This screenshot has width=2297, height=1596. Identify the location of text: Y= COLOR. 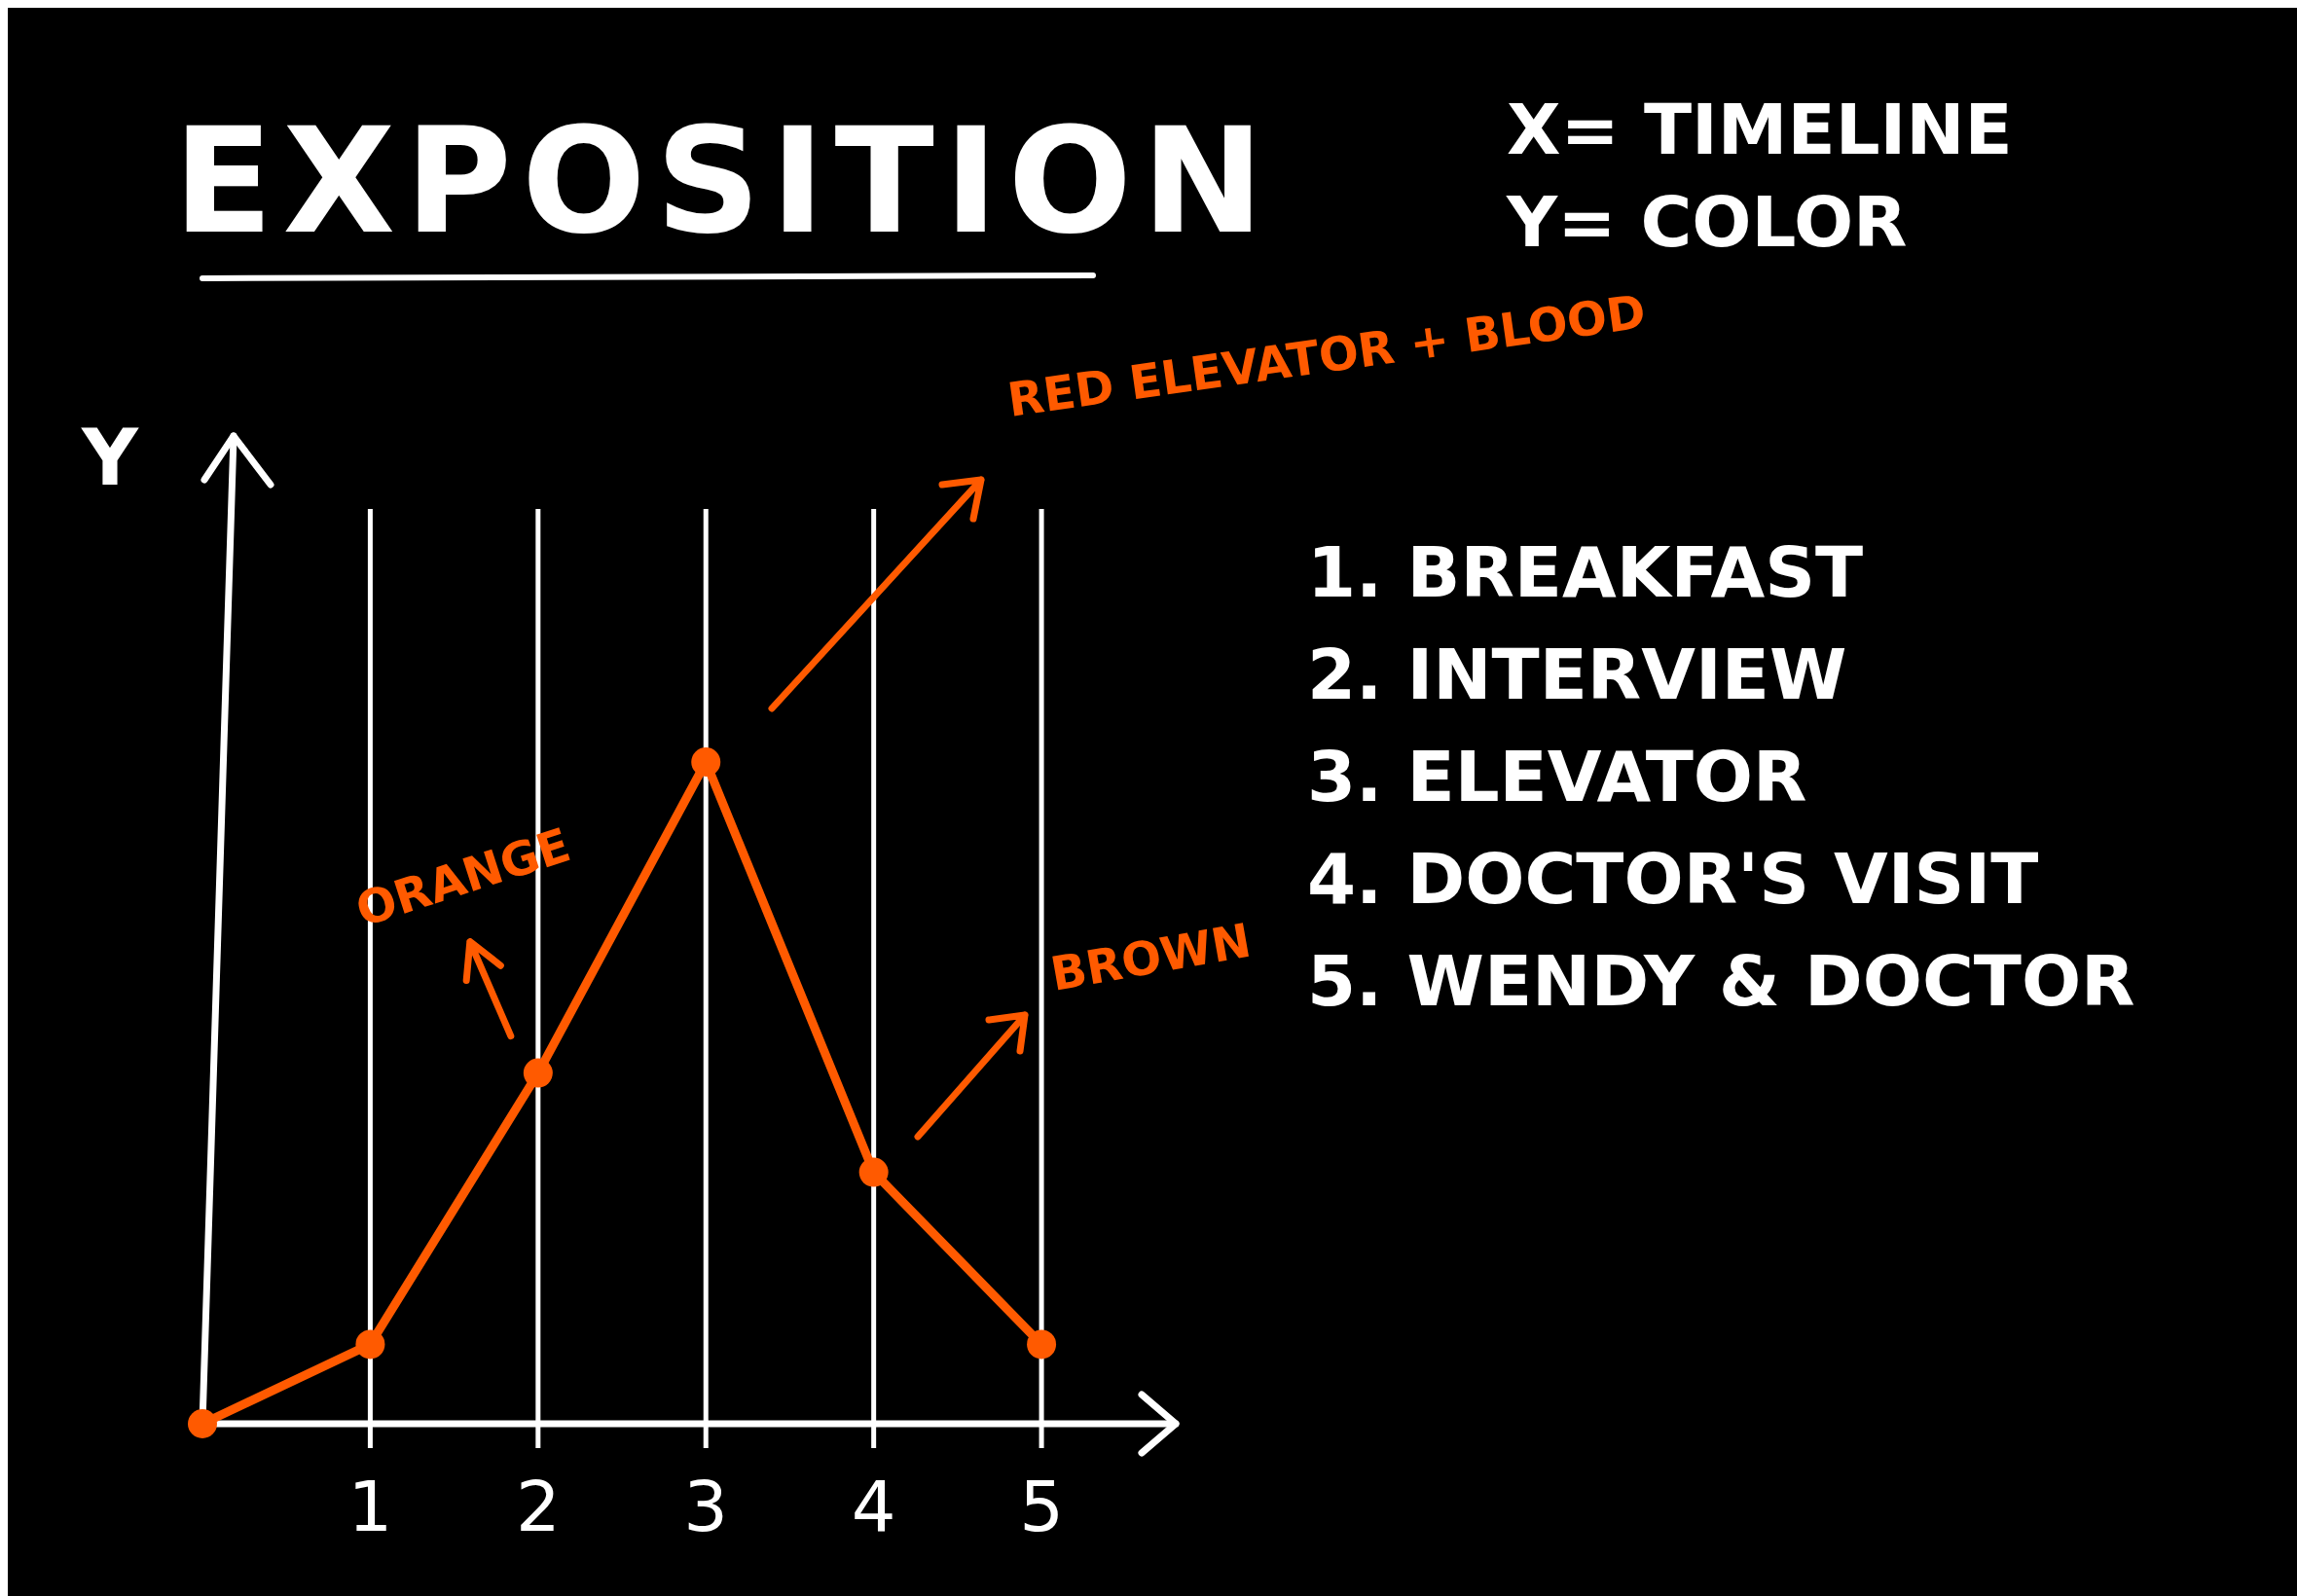
(1707, 222).